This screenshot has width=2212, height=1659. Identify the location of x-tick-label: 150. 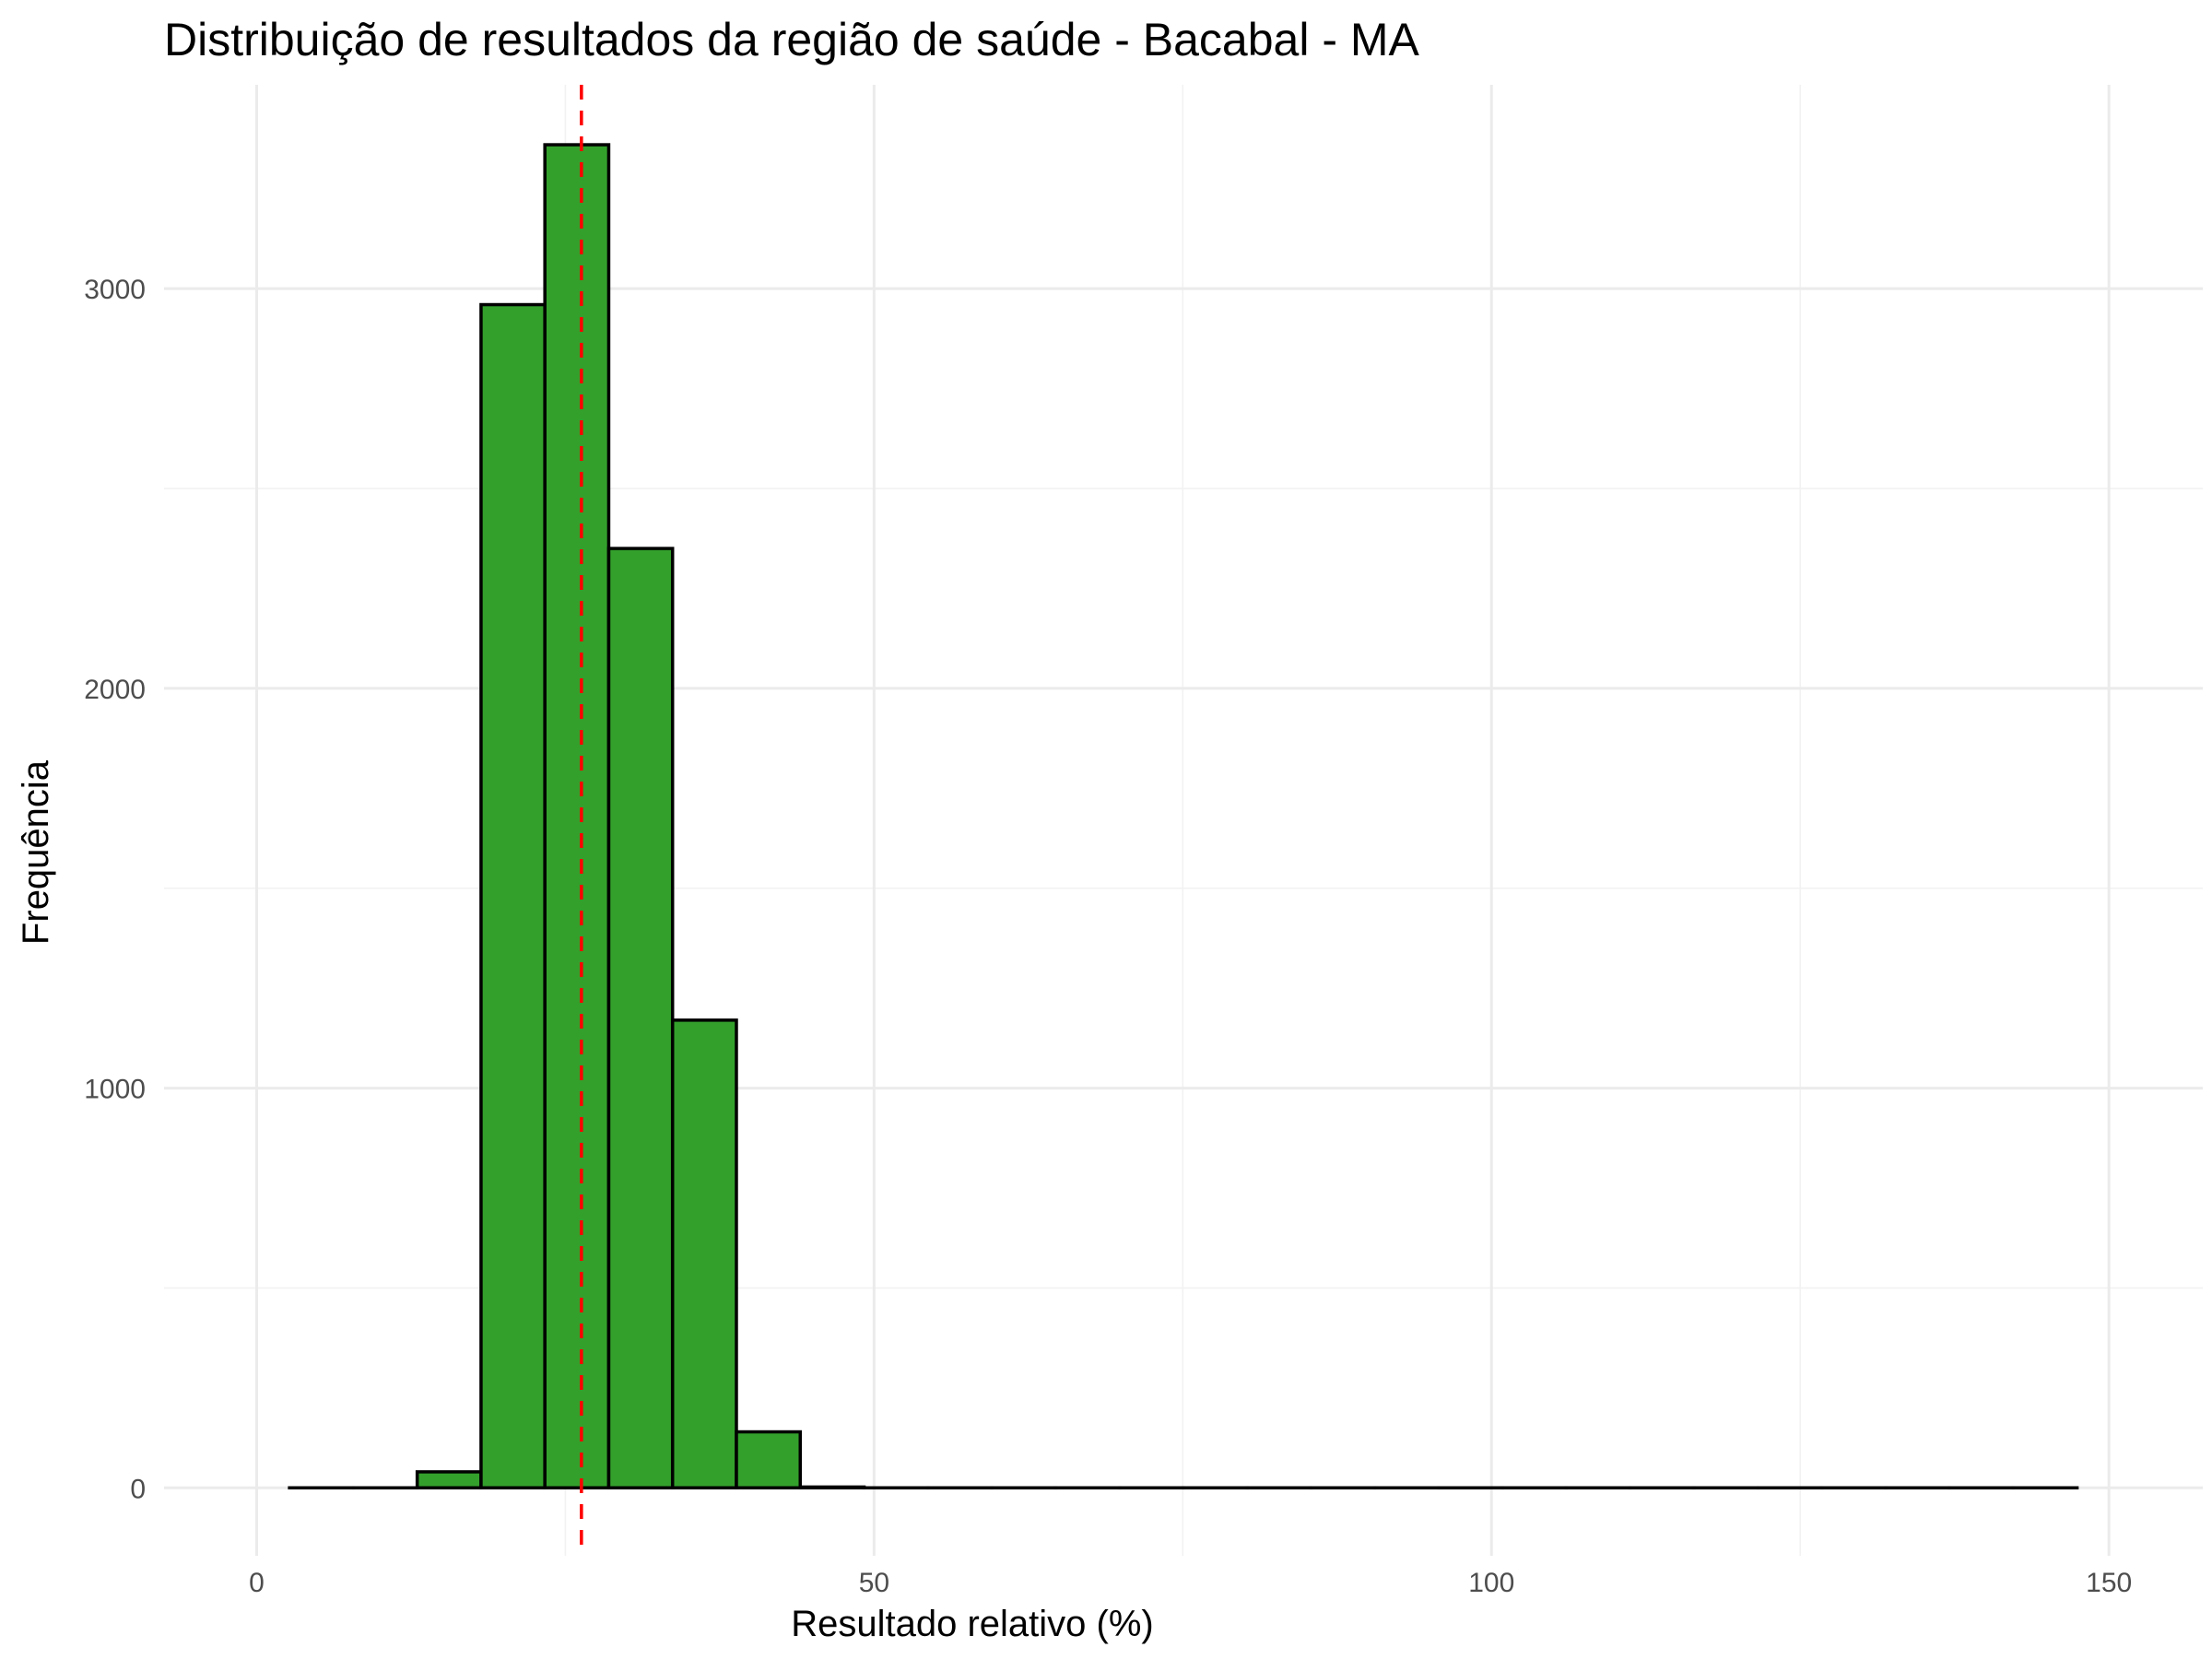
(2109, 1583).